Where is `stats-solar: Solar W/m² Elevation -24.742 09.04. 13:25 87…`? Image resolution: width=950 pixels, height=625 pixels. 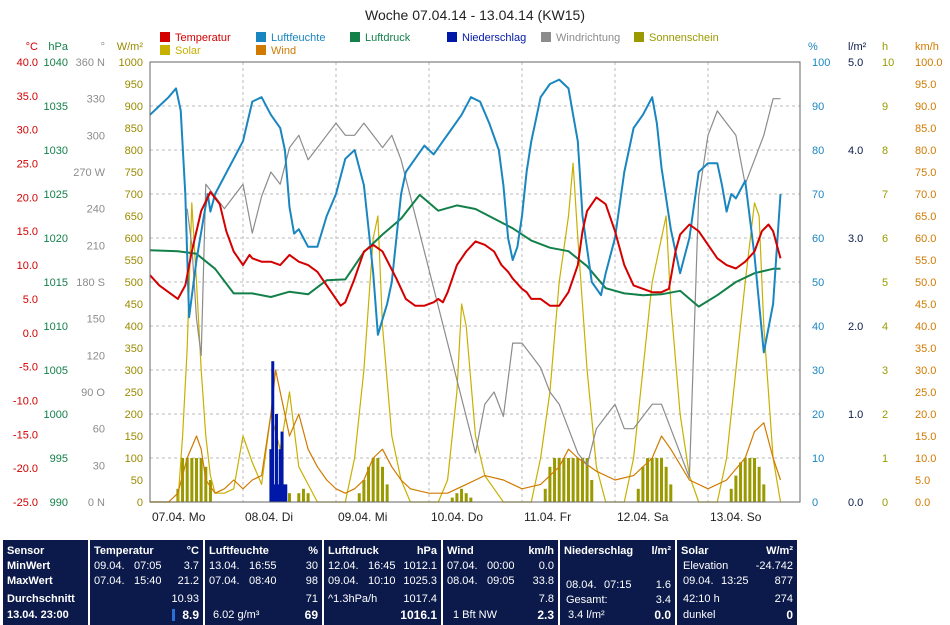
stats-solar: Solar W/m² Elevation -24.742 09.04. 13:25 87… is located at coordinates (737, 582).